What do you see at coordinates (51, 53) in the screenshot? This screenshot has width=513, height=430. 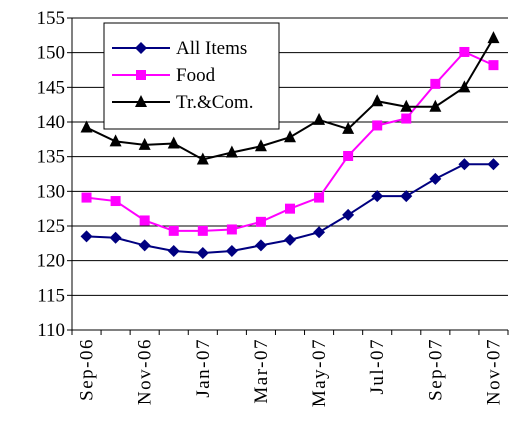 I see `y-tick-label: 150` at bounding box center [51, 53].